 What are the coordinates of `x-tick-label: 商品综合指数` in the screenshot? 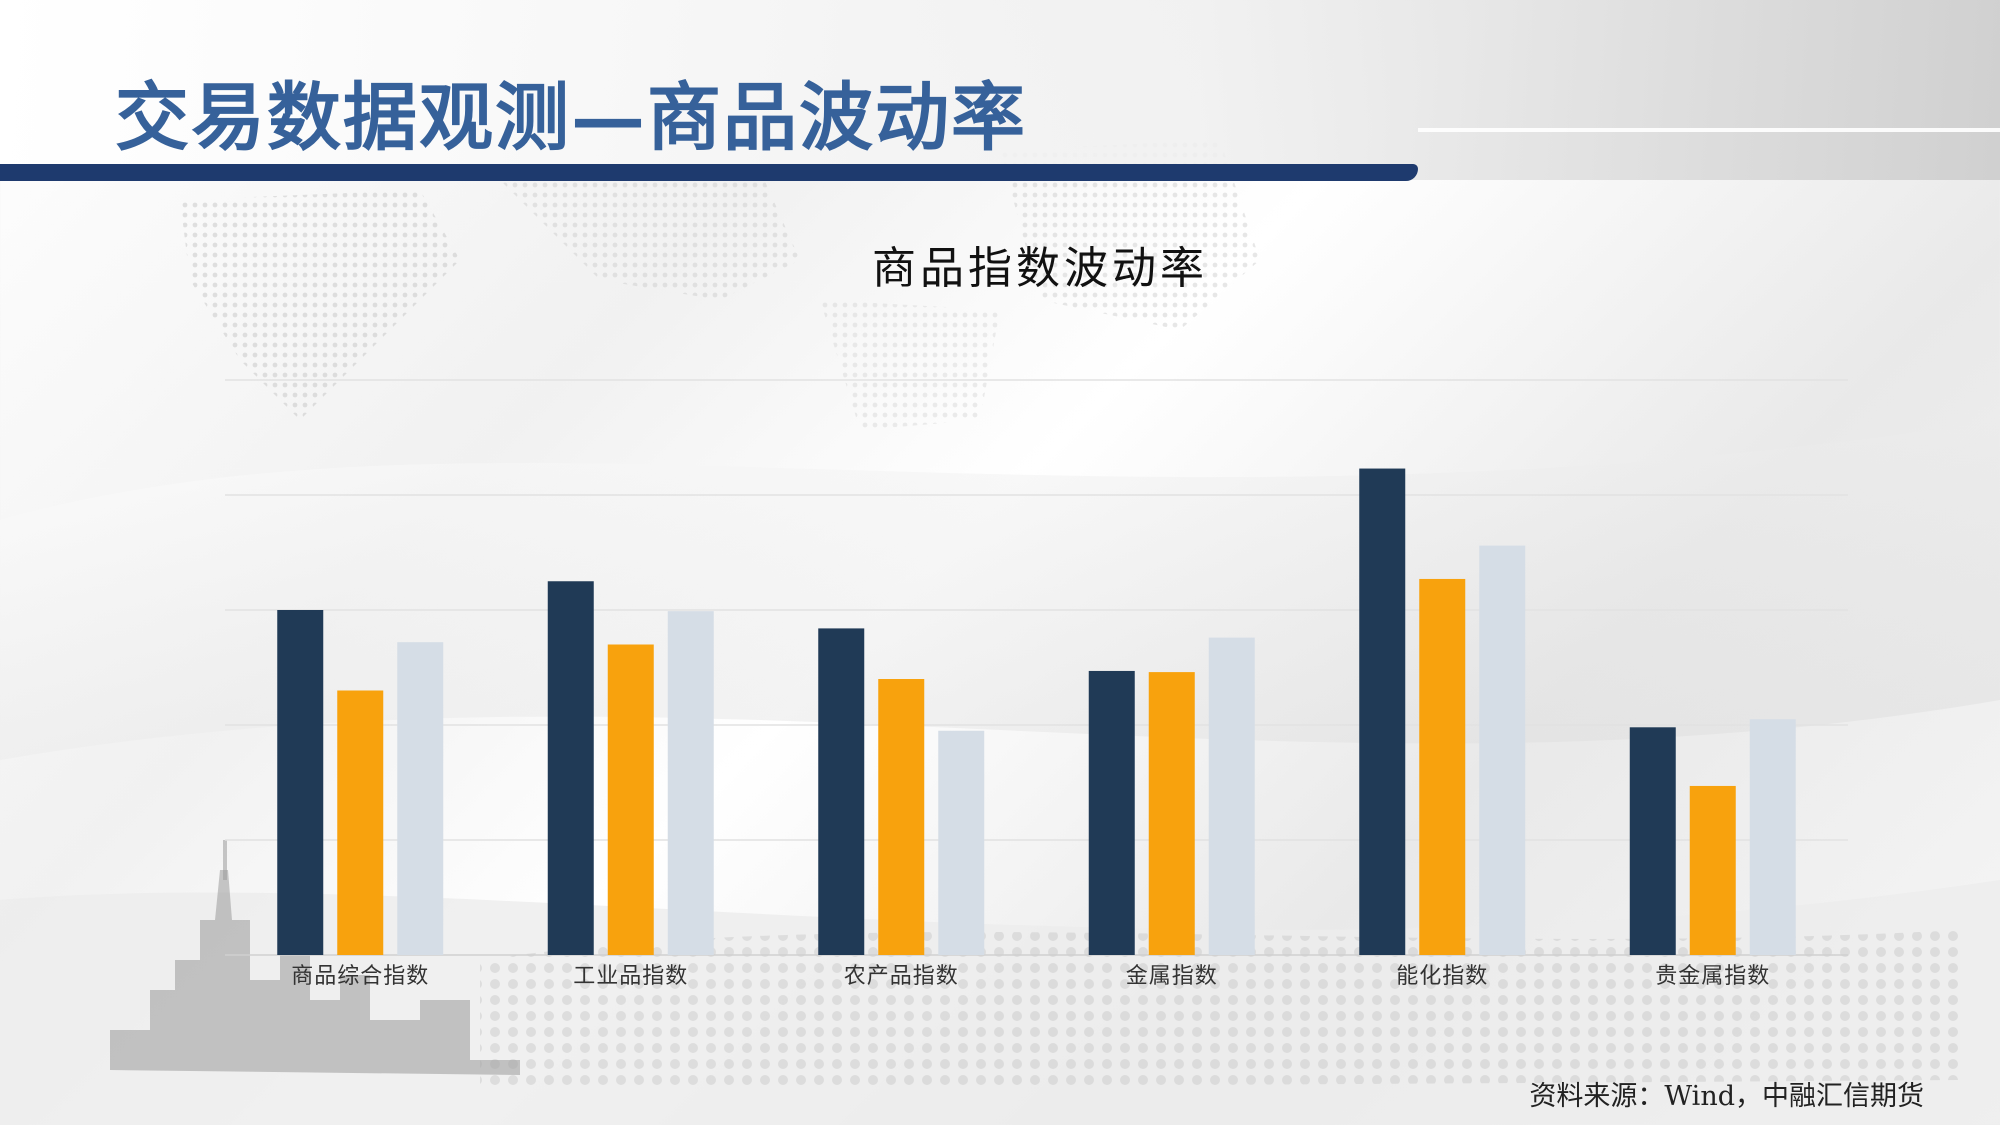 It's located at (360, 976).